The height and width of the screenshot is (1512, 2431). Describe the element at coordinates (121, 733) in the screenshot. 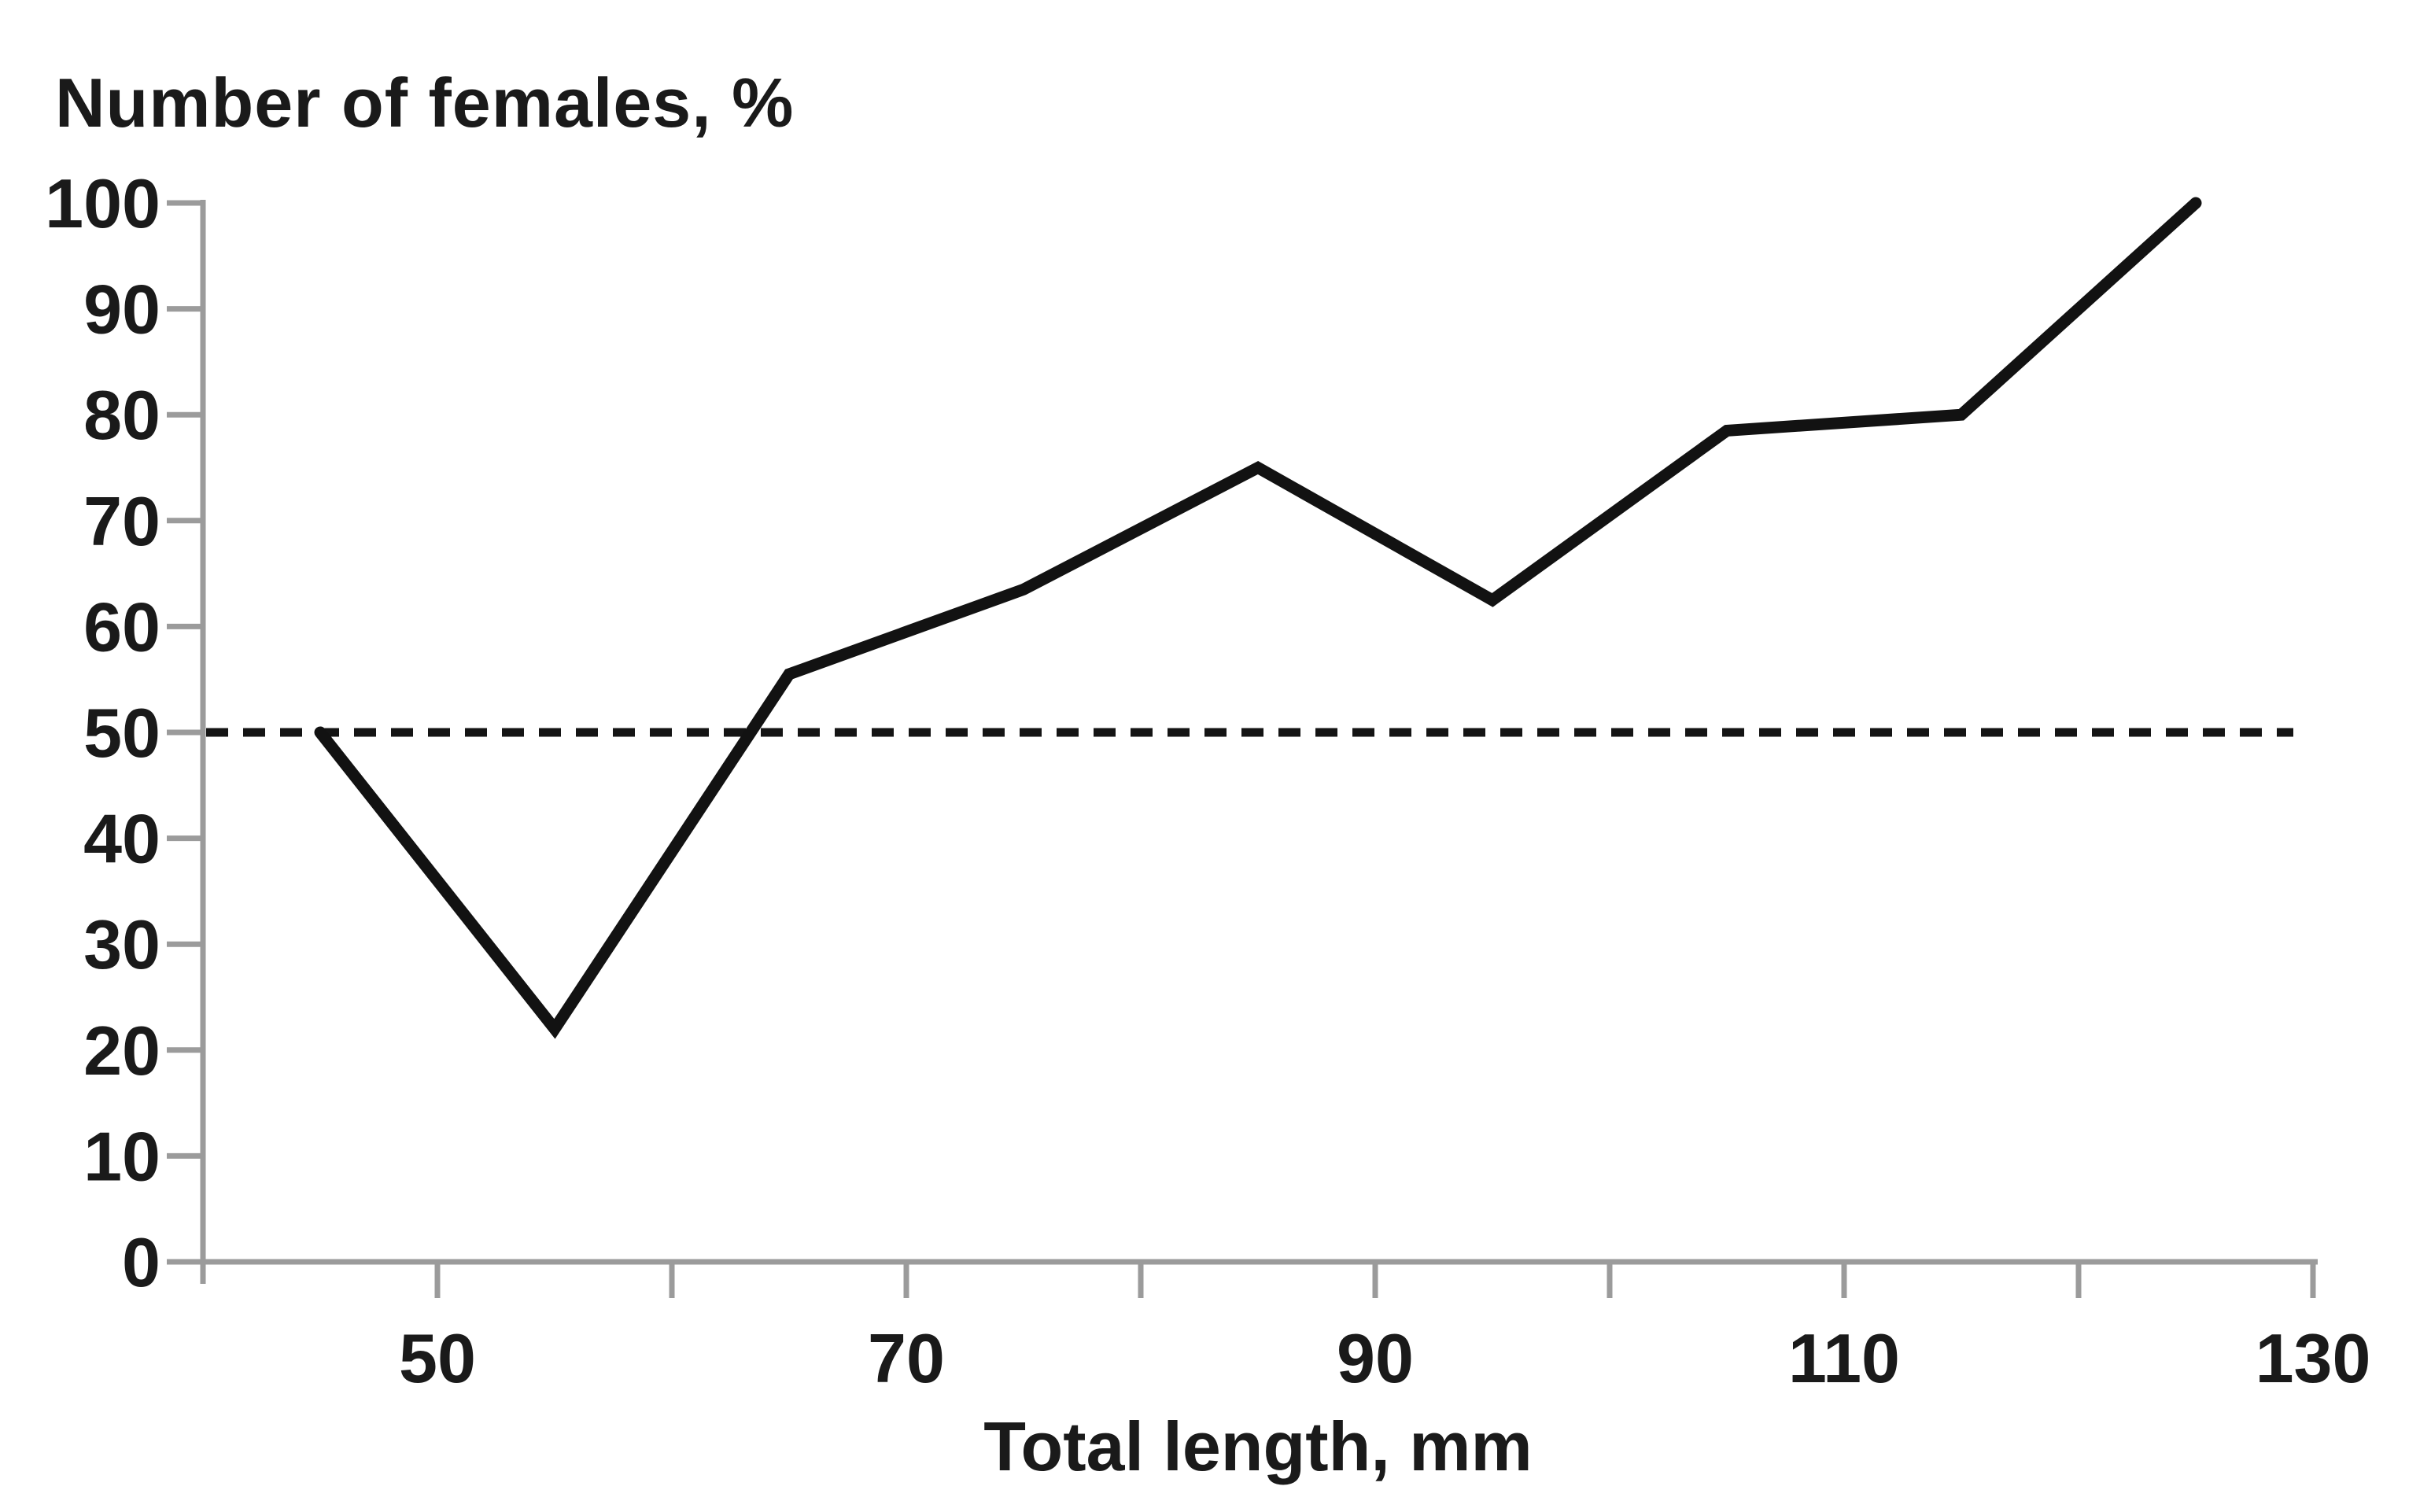

I see `y-tick-label: 50` at that location.